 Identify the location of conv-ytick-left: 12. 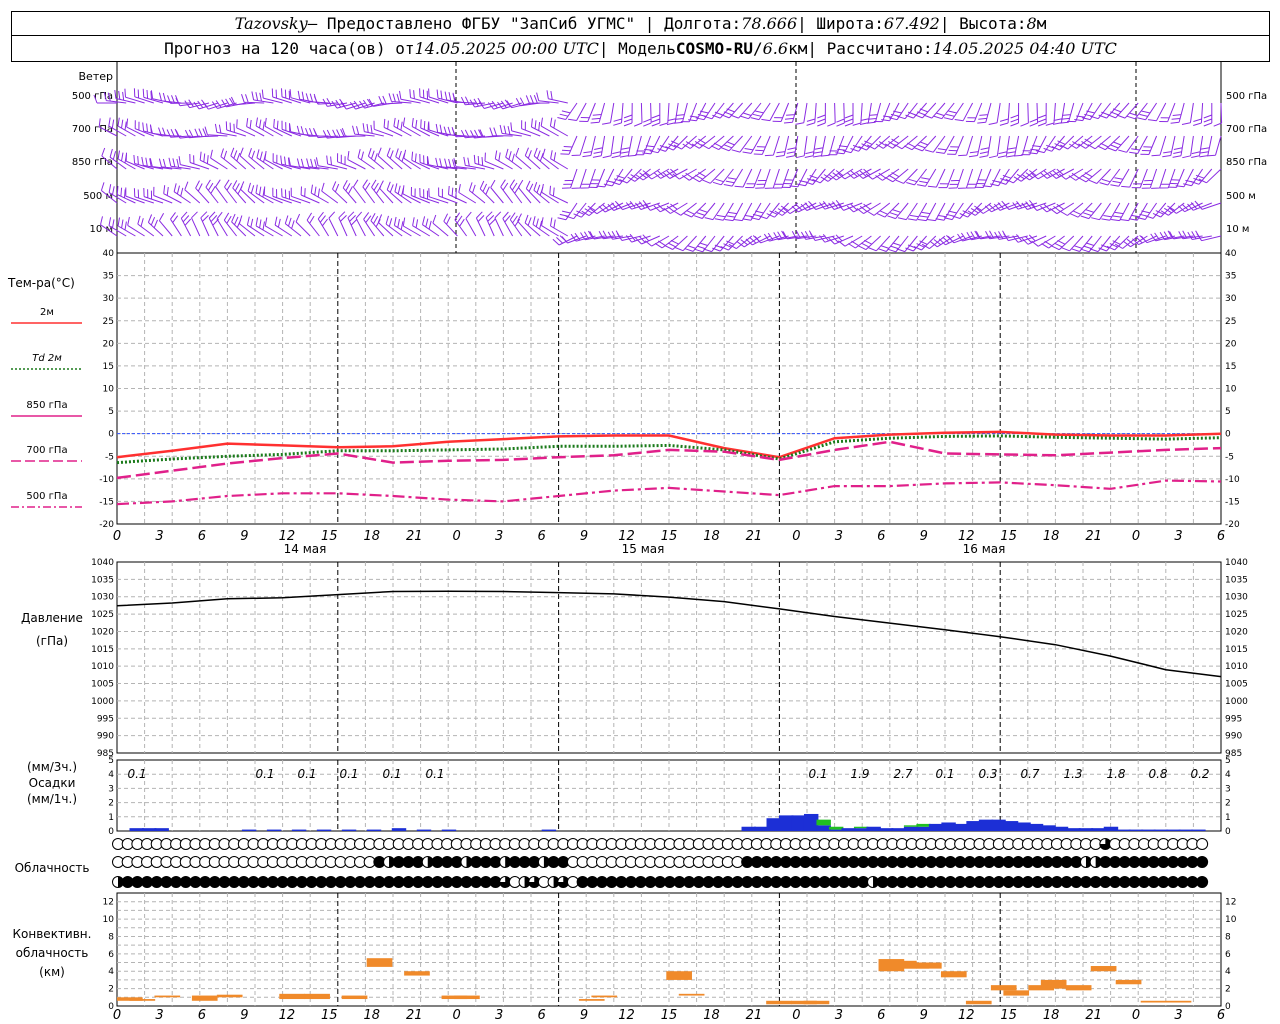
(108, 903).